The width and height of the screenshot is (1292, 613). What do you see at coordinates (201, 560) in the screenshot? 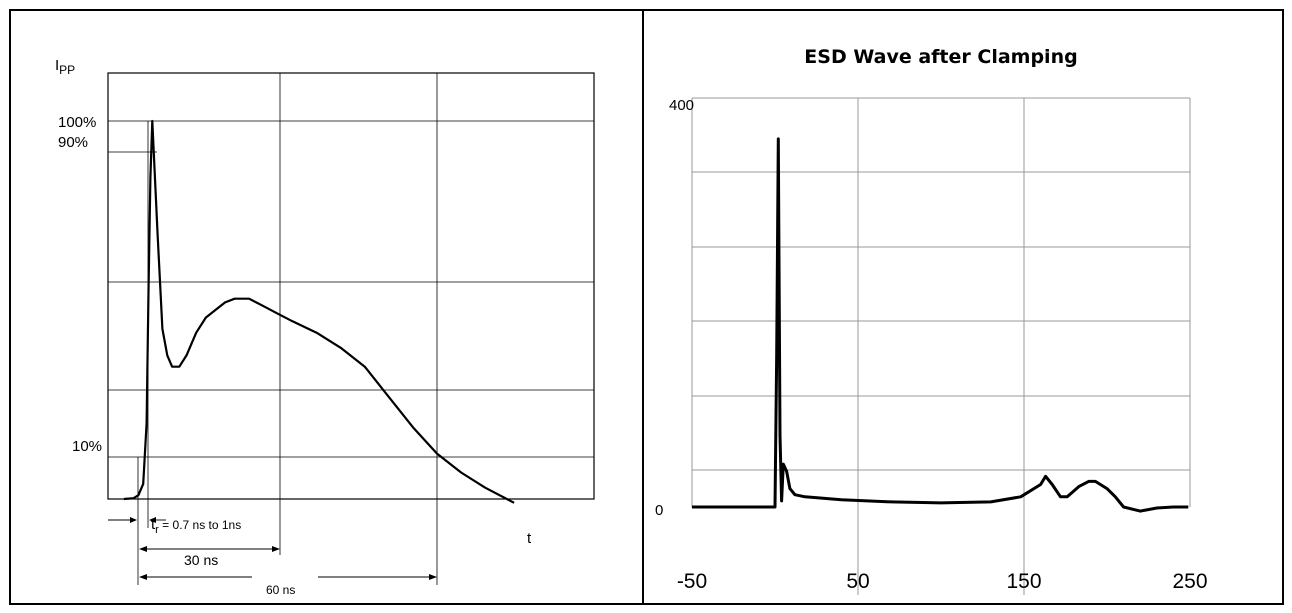
I see `span-30ns-label: 30 ns` at bounding box center [201, 560].